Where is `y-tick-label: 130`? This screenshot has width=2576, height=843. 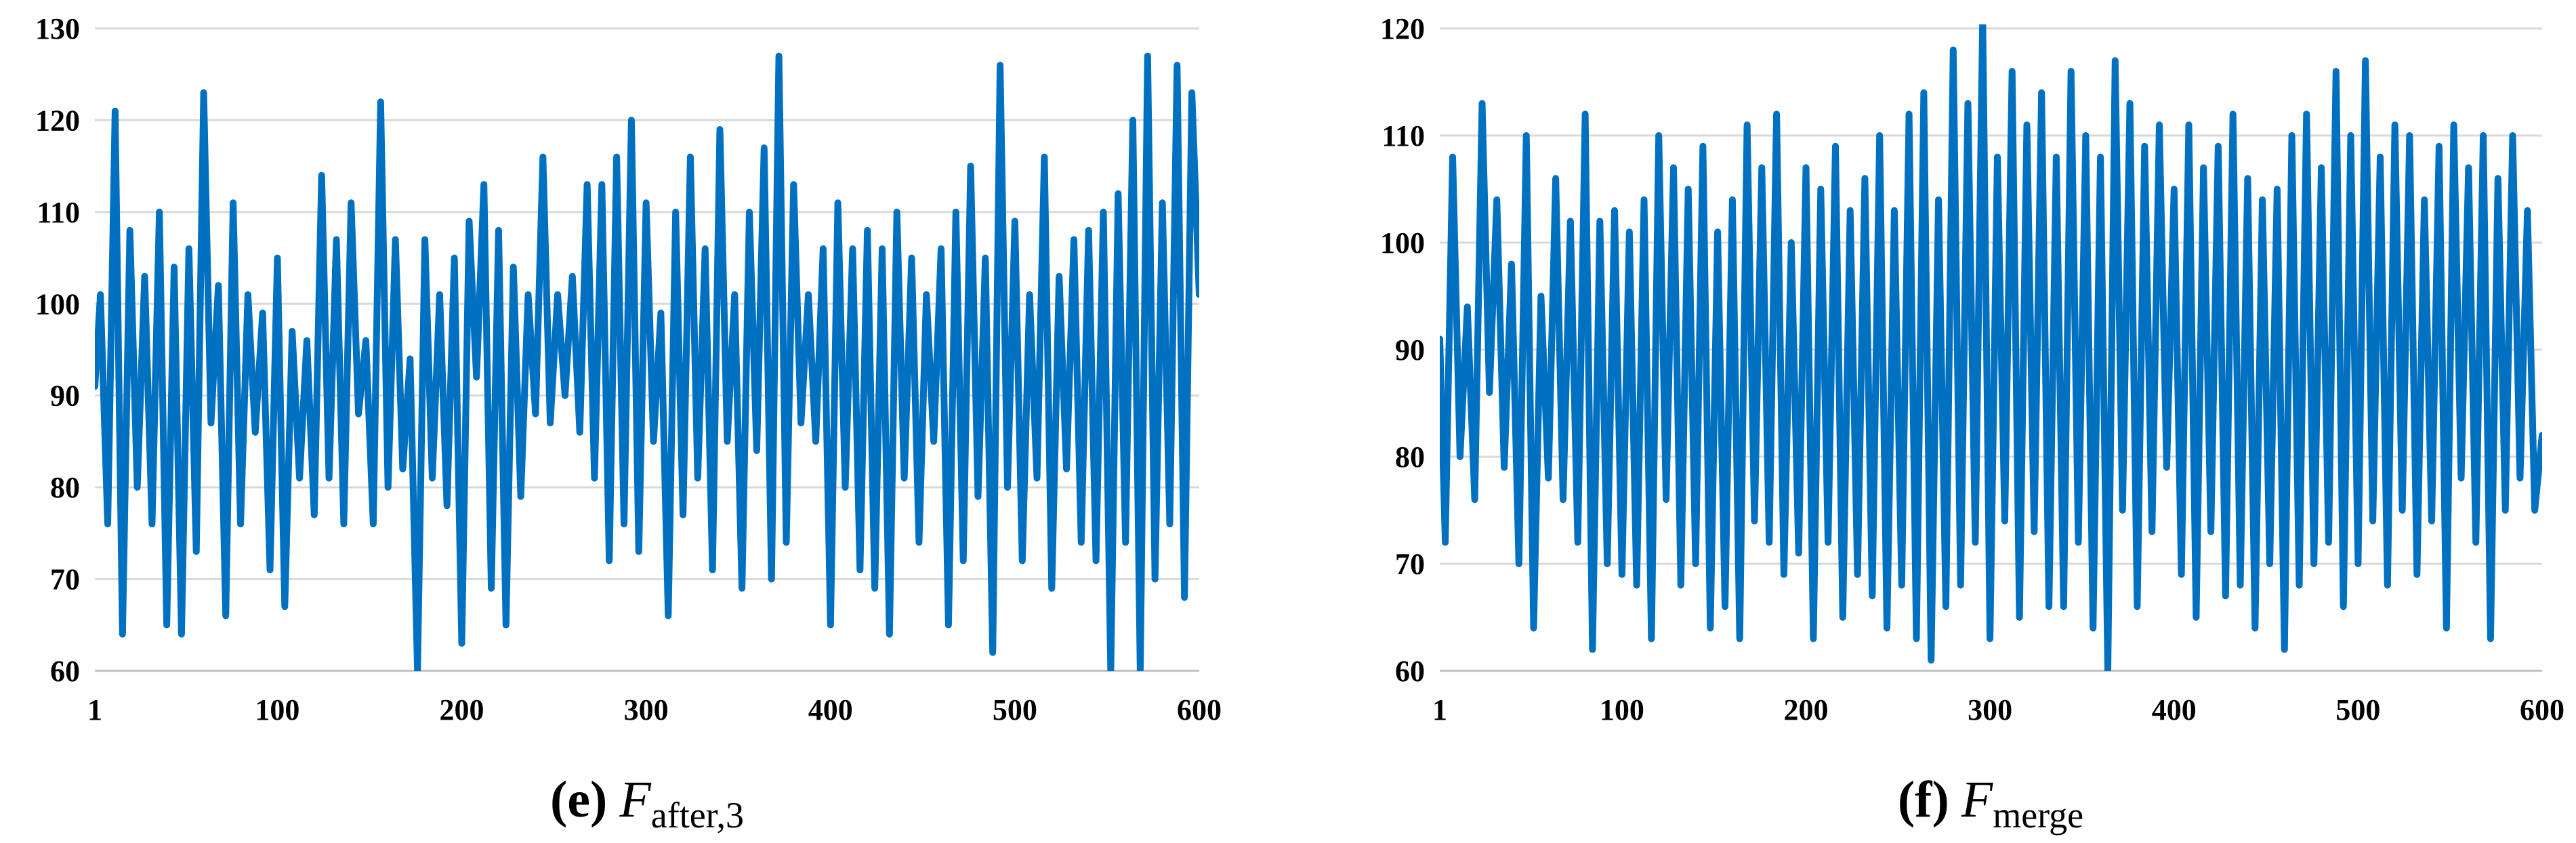 y-tick-label: 130 is located at coordinates (57, 28).